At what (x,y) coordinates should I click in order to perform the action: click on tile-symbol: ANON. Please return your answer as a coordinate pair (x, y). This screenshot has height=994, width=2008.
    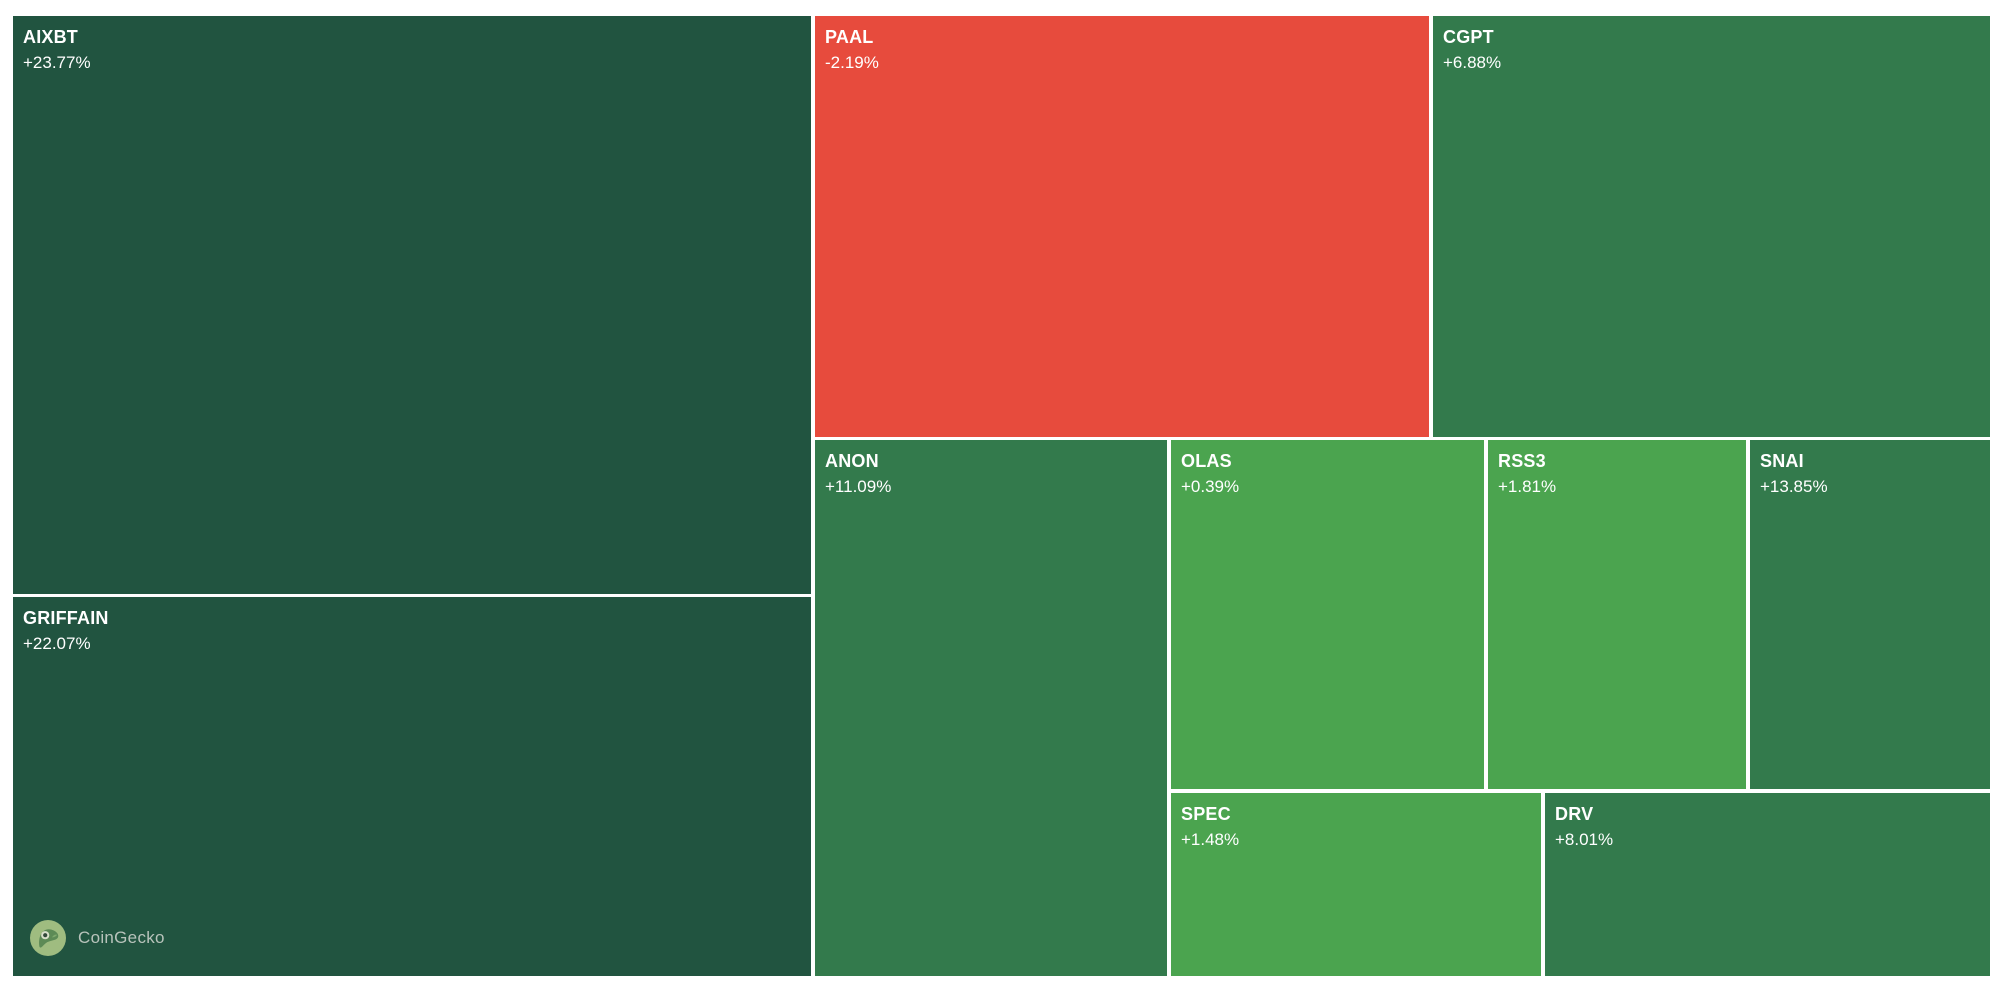
    Looking at the image, I should click on (852, 461).